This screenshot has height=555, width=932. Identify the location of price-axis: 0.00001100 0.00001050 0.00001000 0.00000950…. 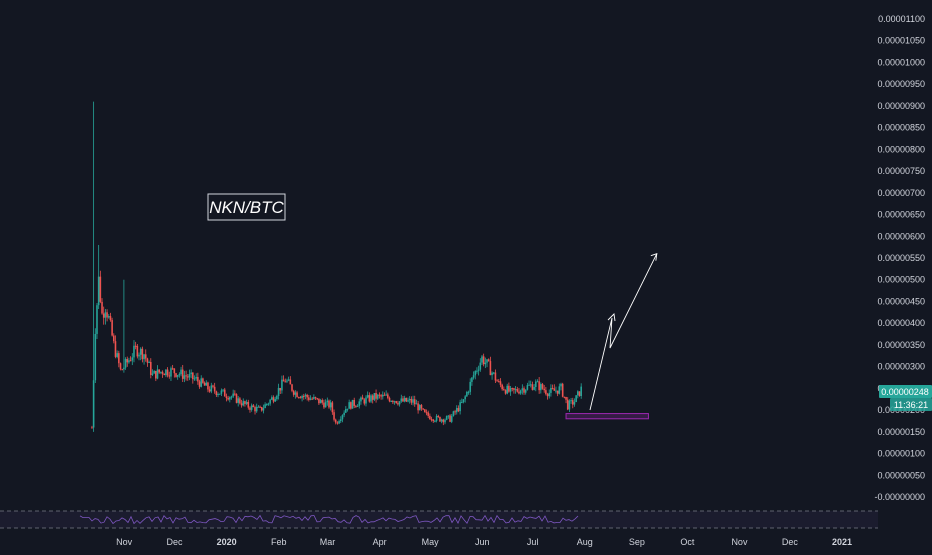
(899, 258).